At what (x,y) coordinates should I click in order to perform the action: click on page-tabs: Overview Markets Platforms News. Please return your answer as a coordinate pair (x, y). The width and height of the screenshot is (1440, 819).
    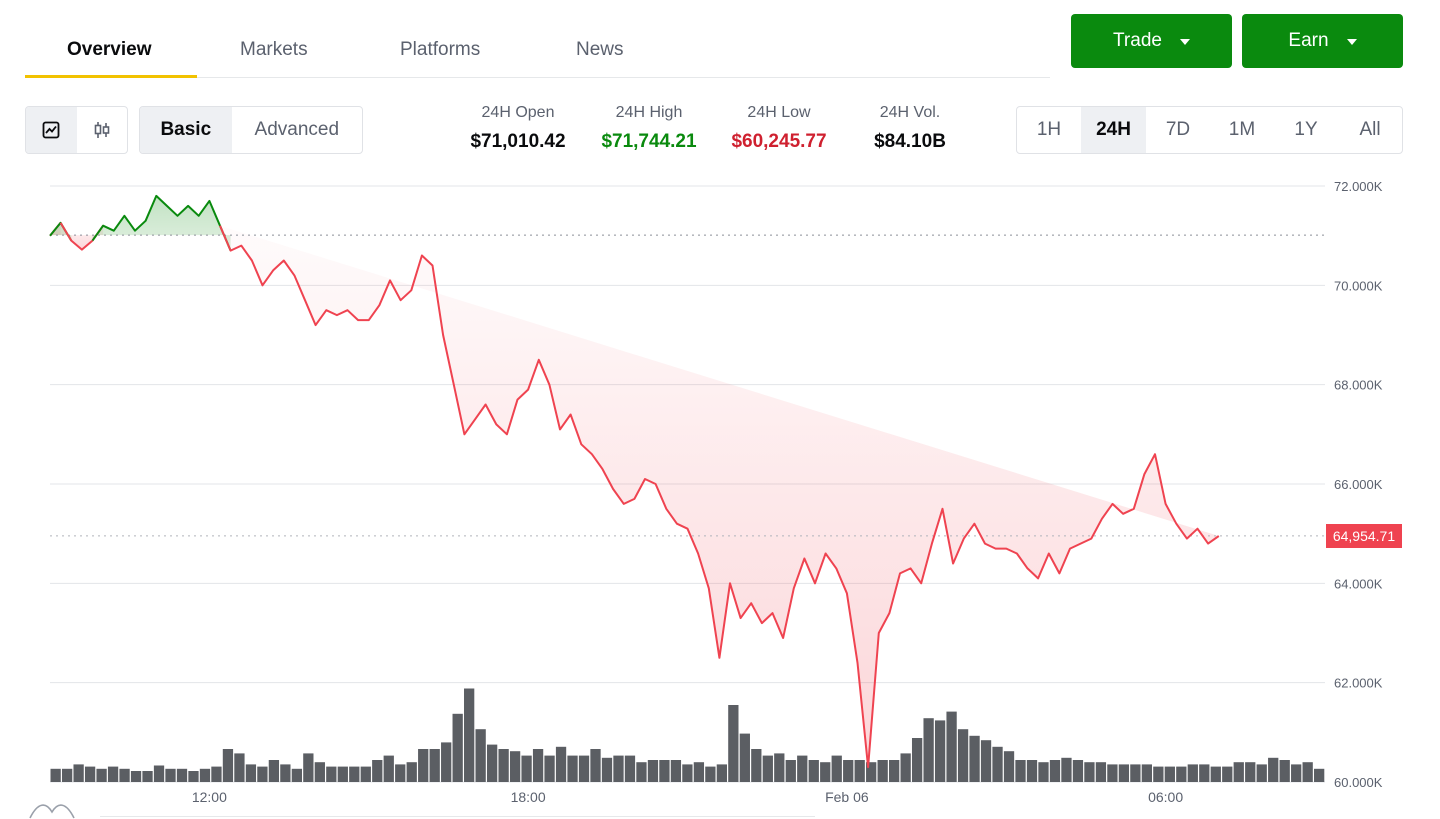
    Looking at the image, I should click on (537, 52).